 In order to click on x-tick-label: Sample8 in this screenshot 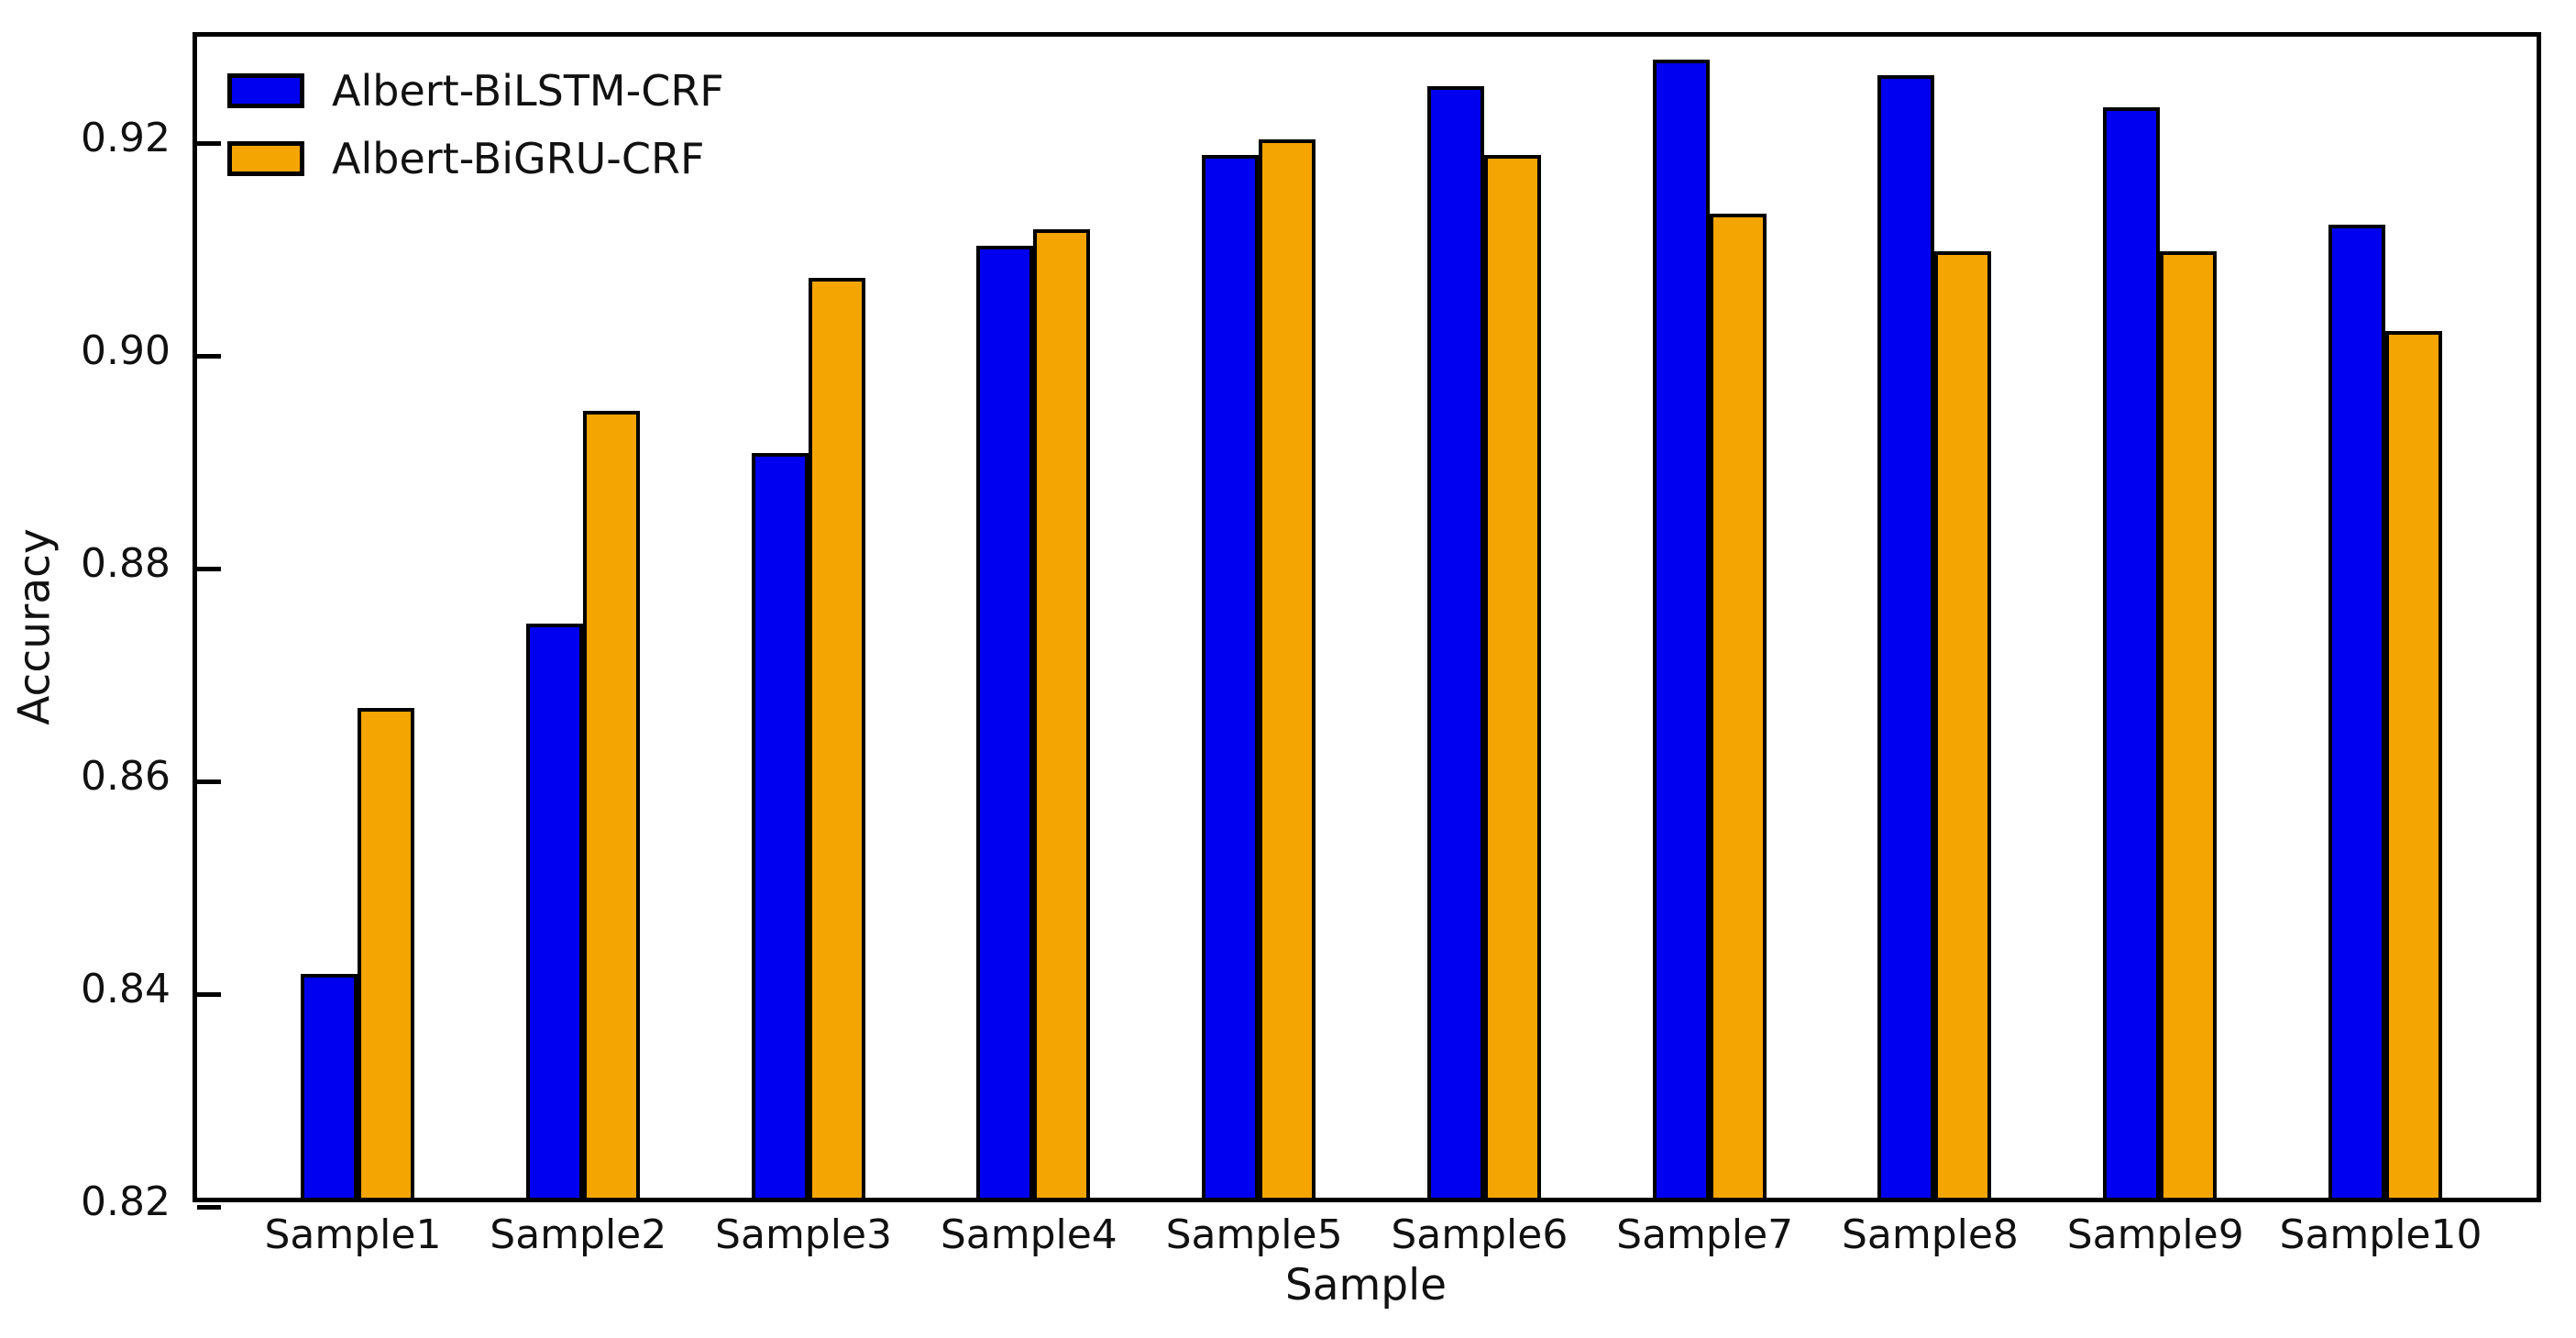, I will do `click(1930, 1234)`.